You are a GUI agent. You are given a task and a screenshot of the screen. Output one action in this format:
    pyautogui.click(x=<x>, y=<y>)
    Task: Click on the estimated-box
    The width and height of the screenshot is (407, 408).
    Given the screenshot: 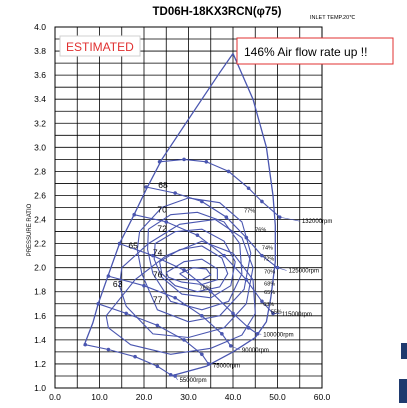 What is the action you would take?
    pyautogui.click(x=100, y=46)
    